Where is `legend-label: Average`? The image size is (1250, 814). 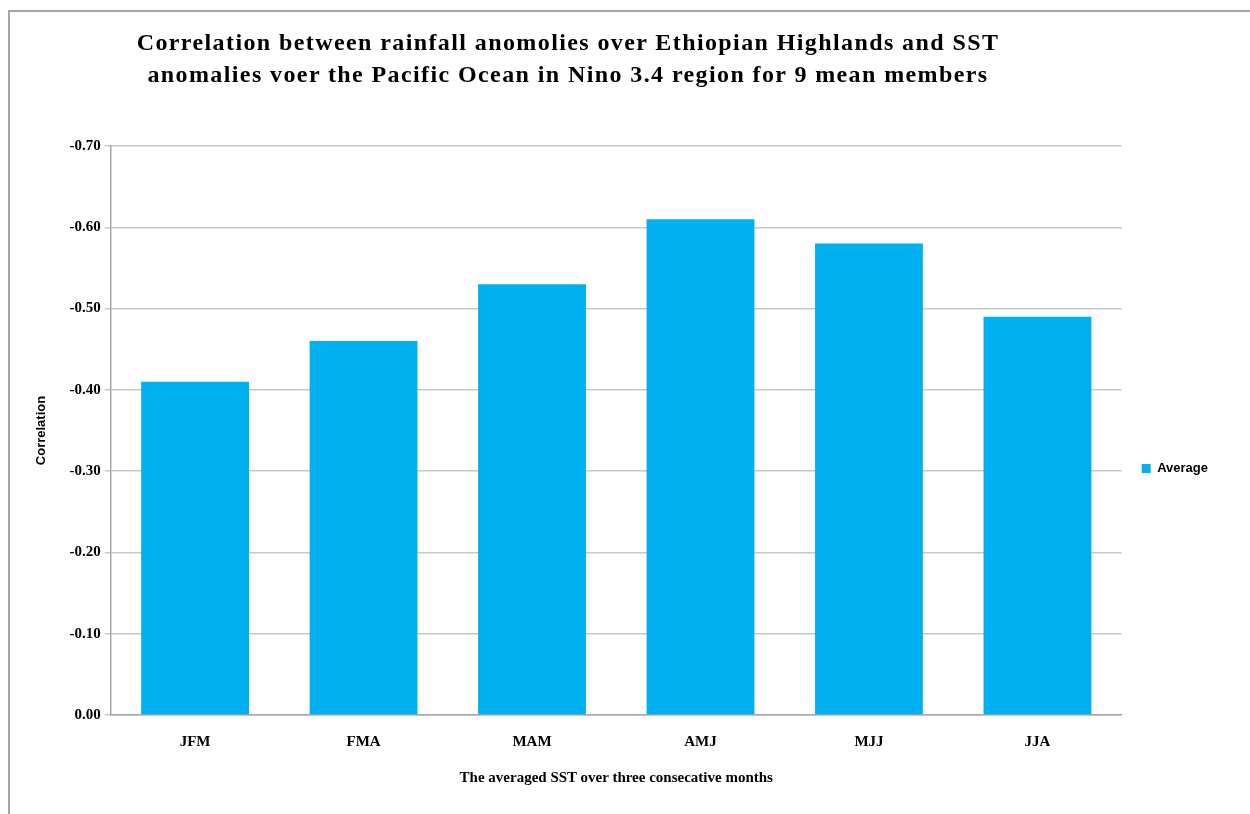
legend-label: Average is located at coordinates (1182, 468).